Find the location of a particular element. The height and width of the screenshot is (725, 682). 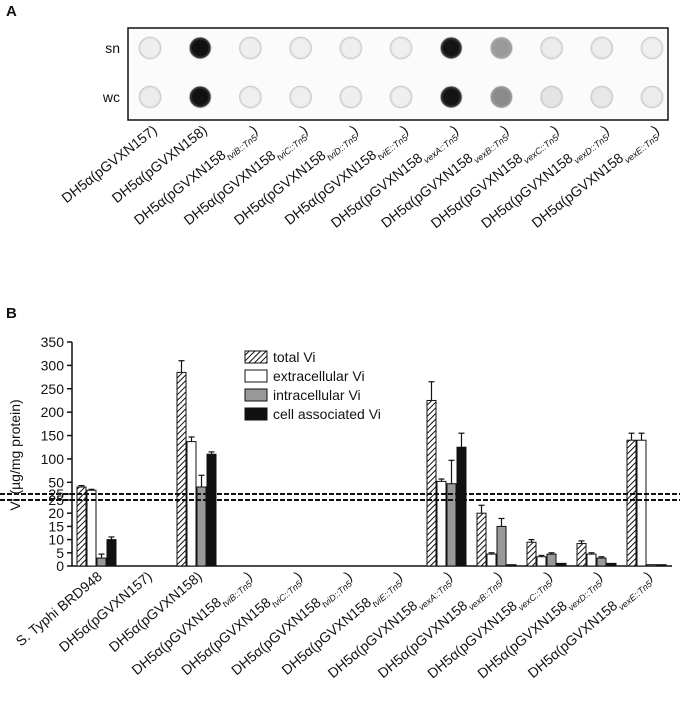

label-text: S. Typhi BRD948 is located at coordinates (59, 608).